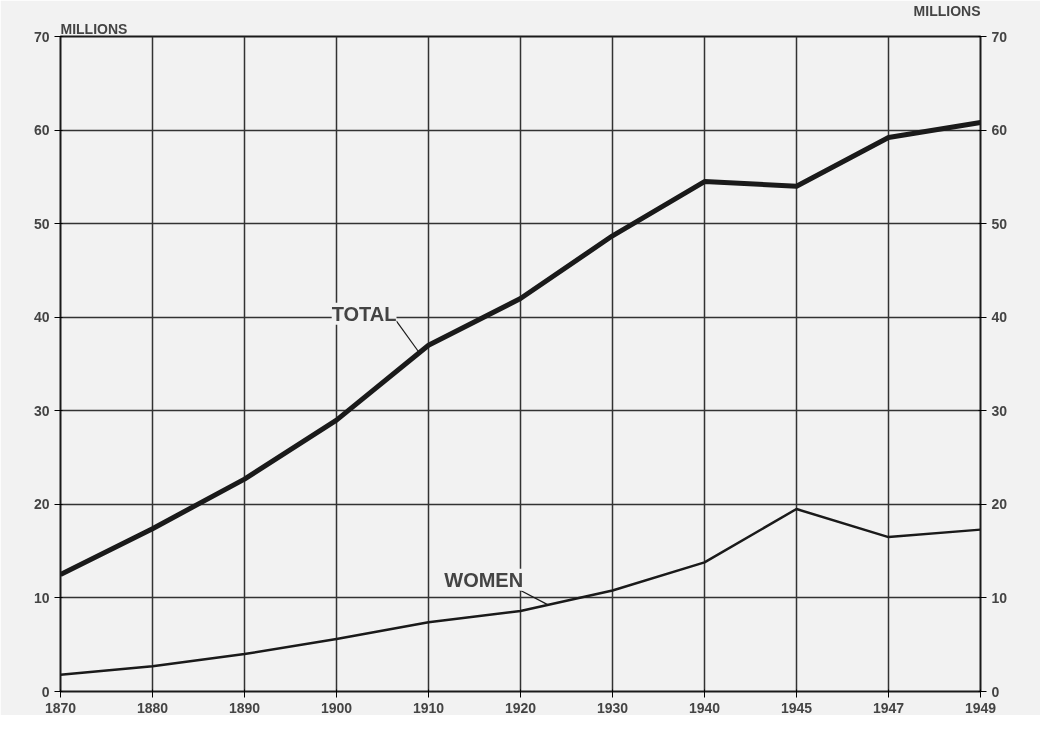 This screenshot has height=733, width=1054. I want to click on series-label: WOMEN, so click(484, 579).